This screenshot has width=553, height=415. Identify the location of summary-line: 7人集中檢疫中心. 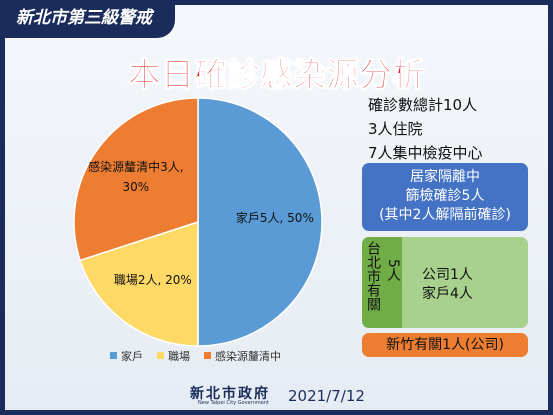
(425, 153).